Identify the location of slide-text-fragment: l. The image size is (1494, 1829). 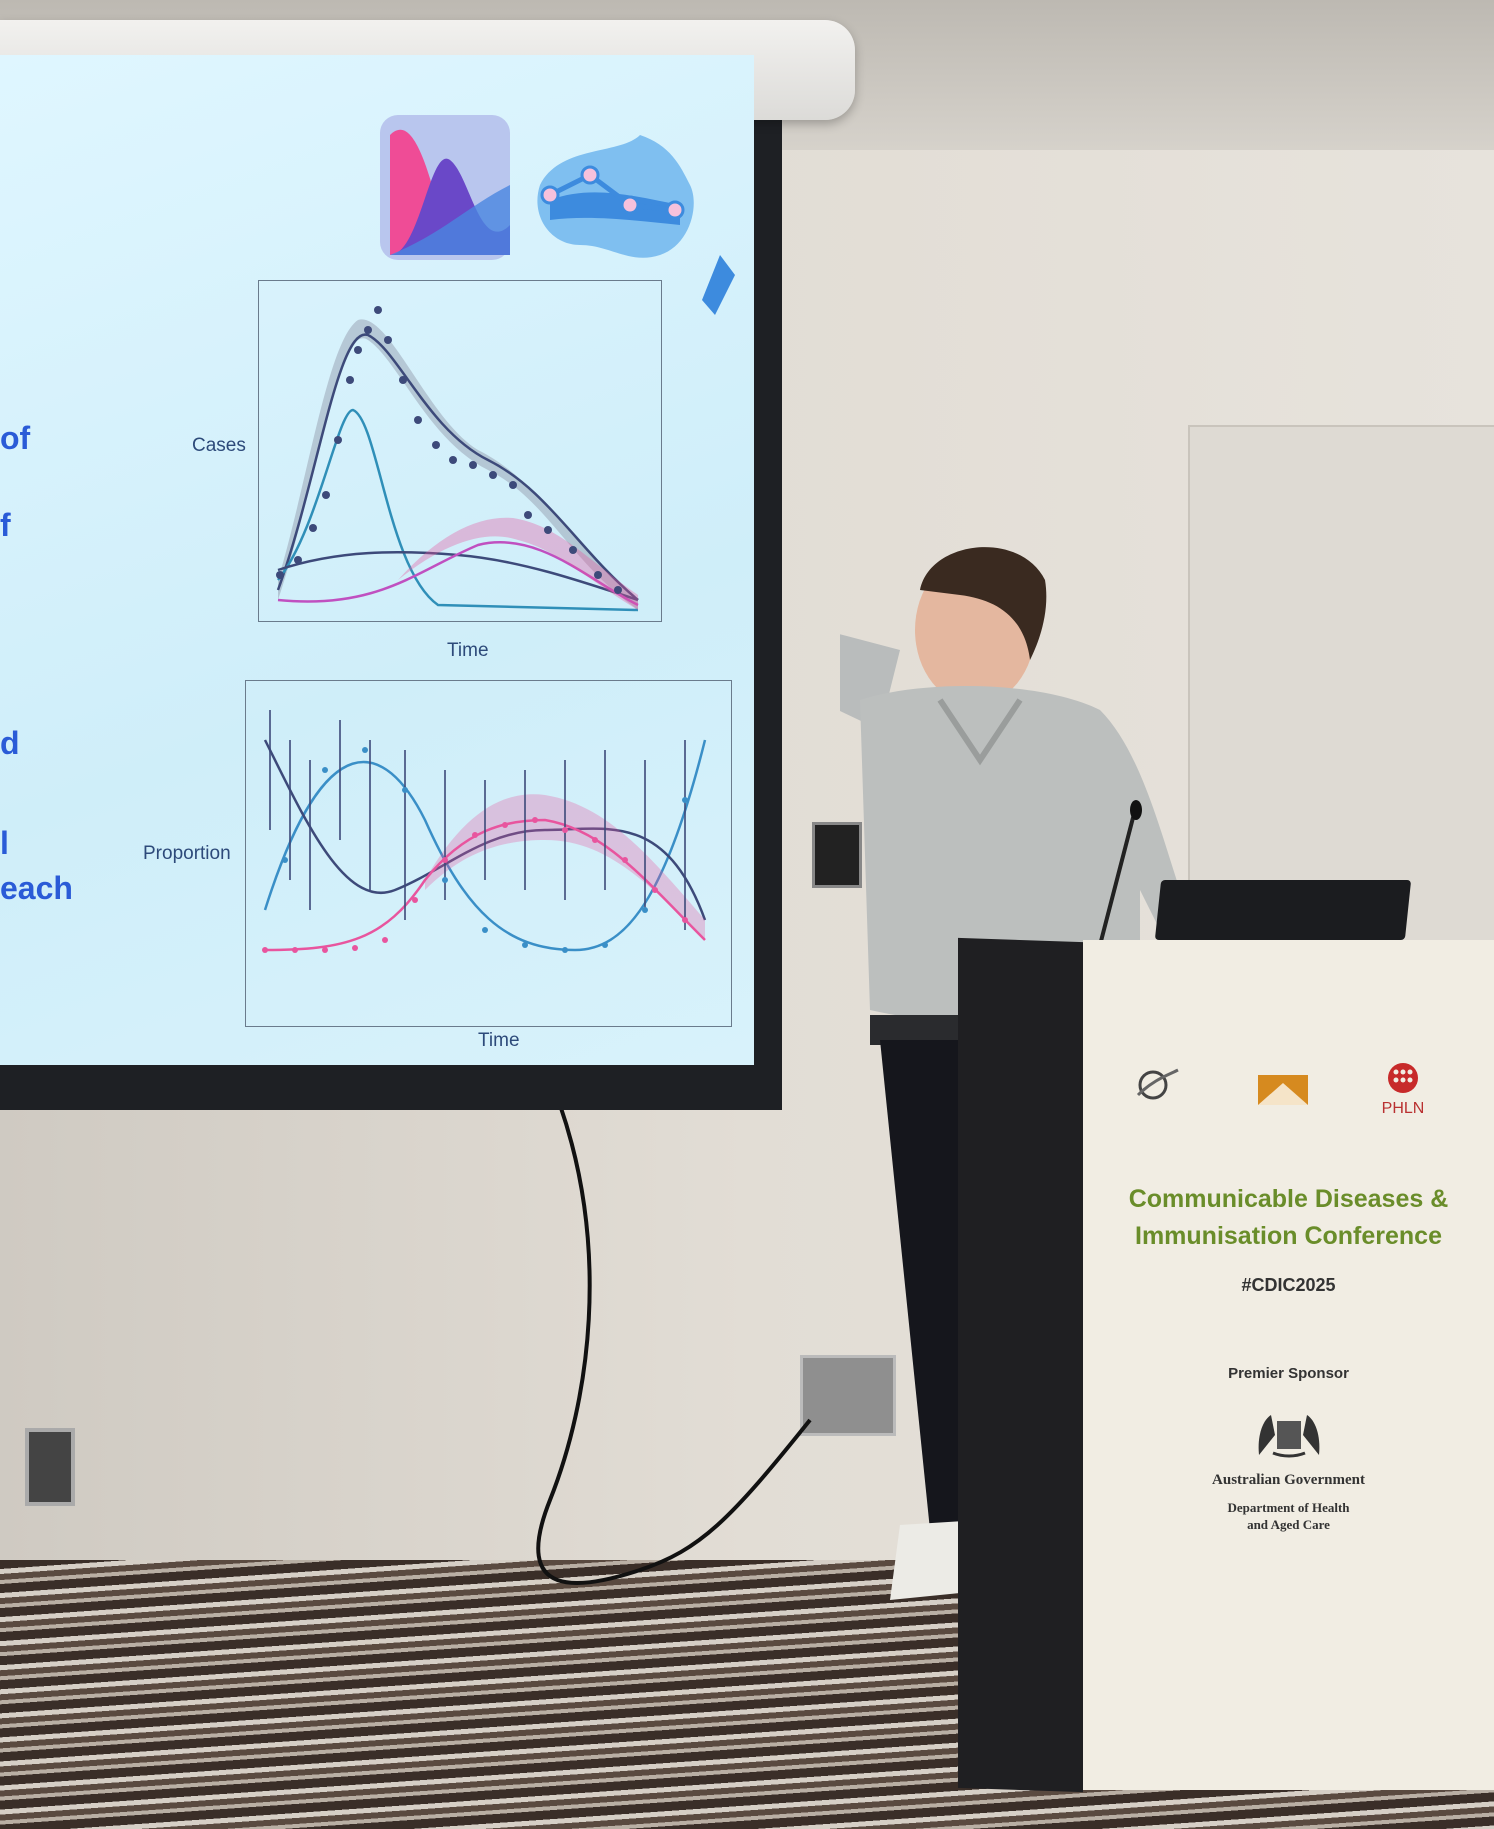
(4, 843).